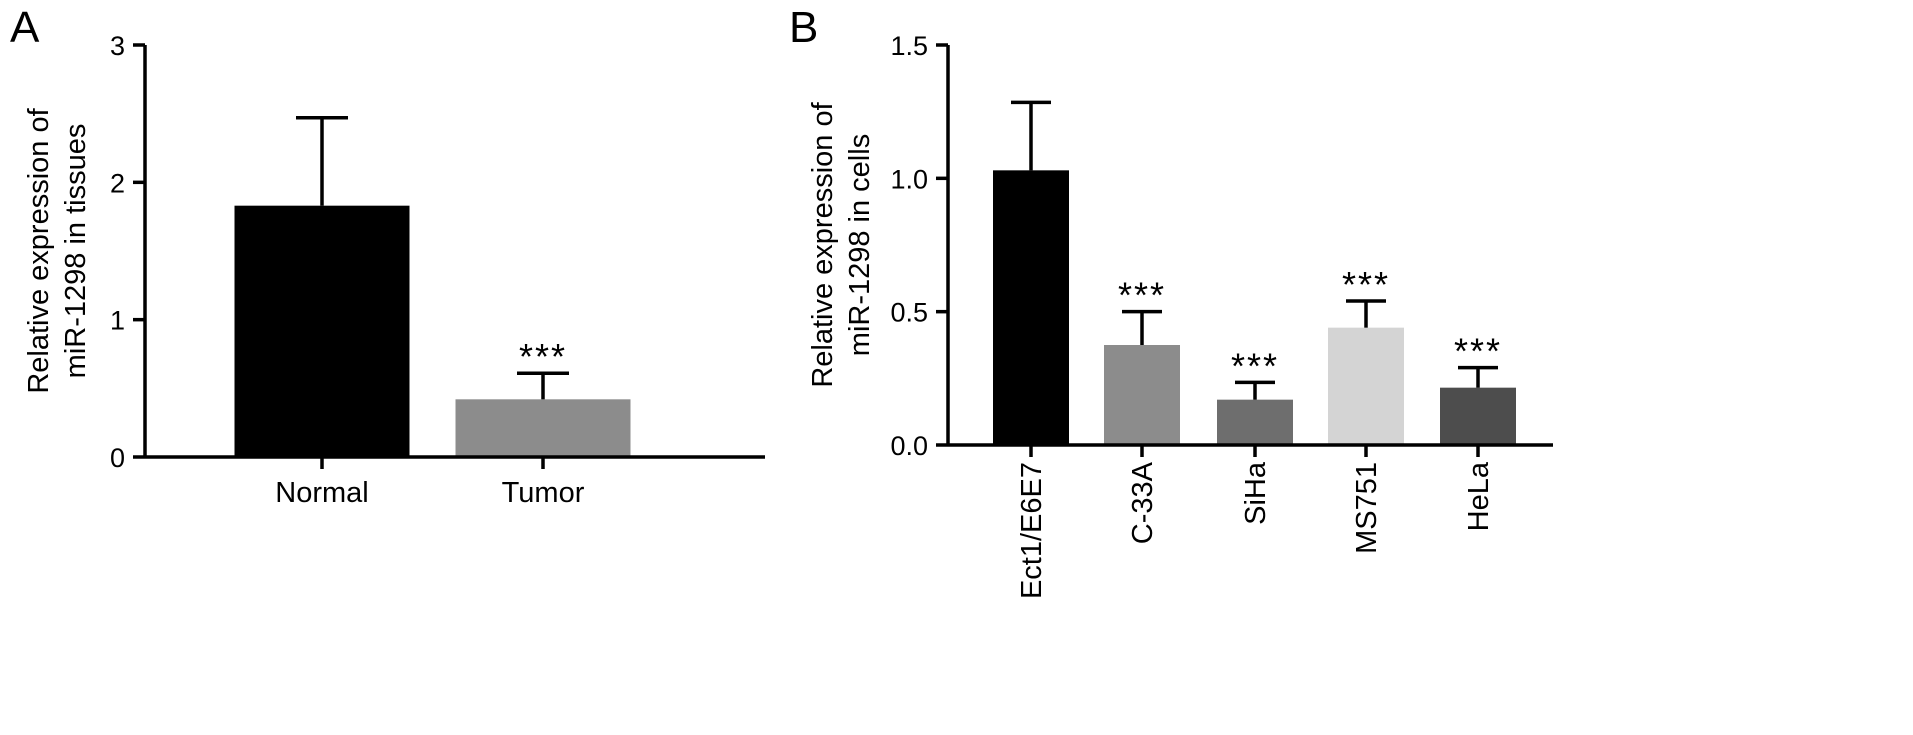 The width and height of the screenshot is (1913, 735). I want to click on panel-letter: B, so click(803, 27).